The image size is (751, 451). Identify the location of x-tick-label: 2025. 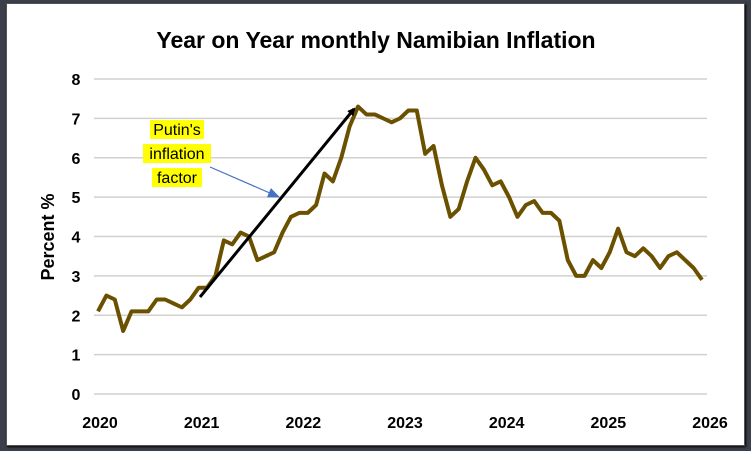
(609, 423).